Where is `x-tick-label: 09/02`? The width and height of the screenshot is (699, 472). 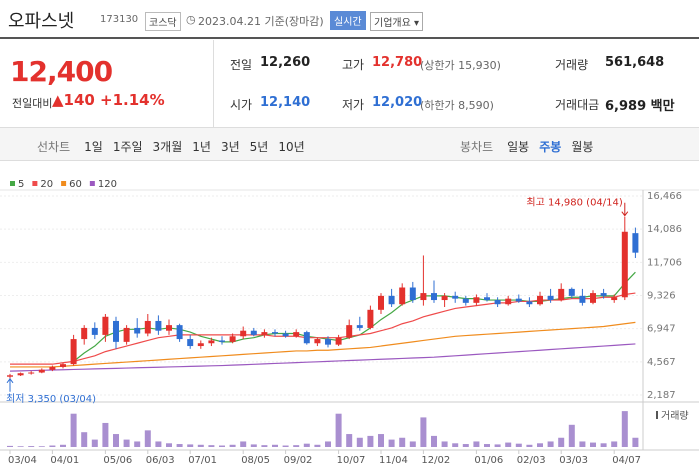 x-tick-label: 09/02 is located at coordinates (298, 460).